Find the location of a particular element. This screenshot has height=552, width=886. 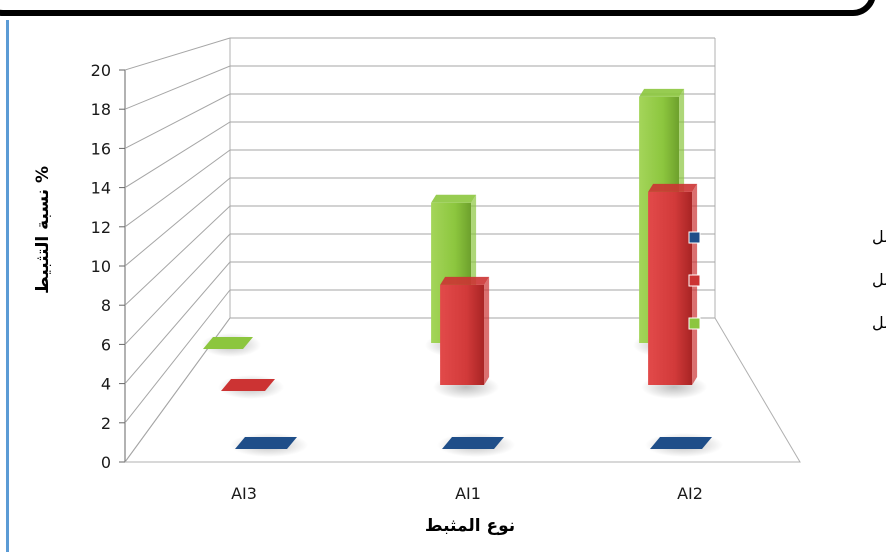

y-tick-label: 12 is located at coordinates (101, 227).